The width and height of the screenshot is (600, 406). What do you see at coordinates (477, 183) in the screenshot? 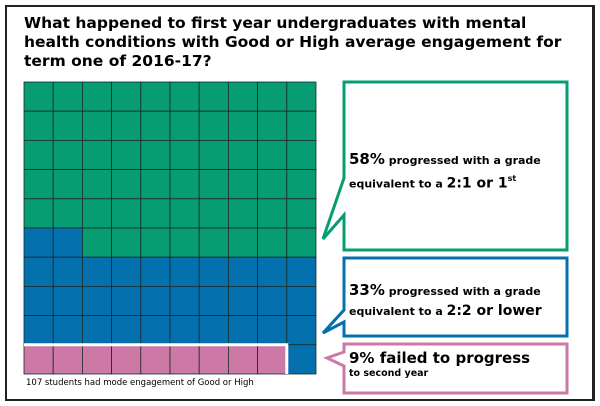
I see `green-grade: 2:1 or 1` at bounding box center [477, 183].